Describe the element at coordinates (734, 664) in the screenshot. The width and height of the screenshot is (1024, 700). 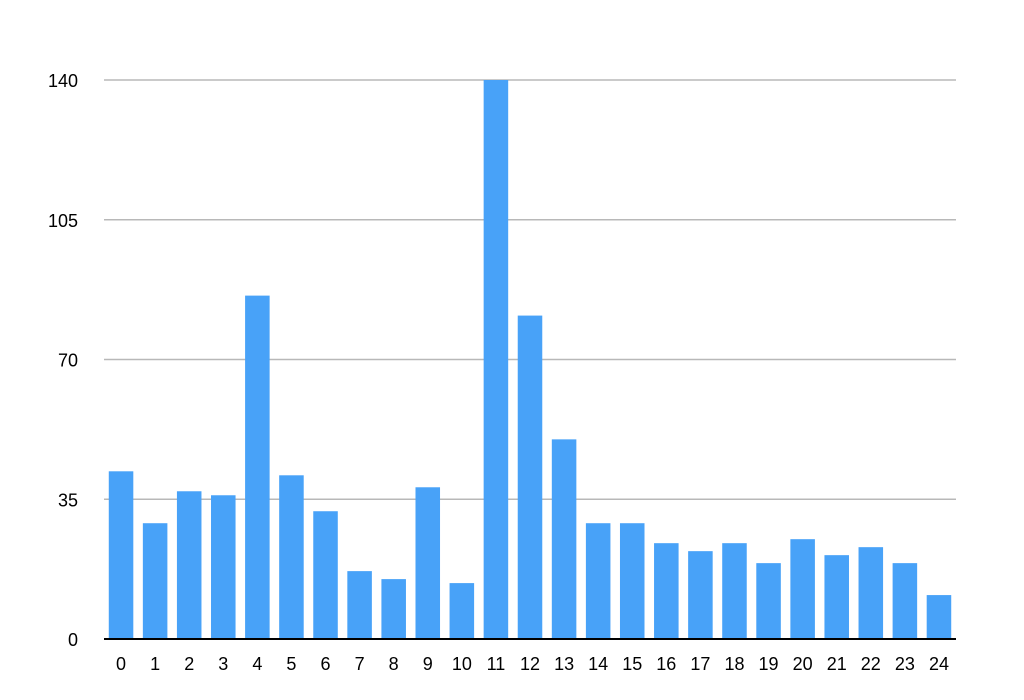
I see `x-tick-label: 18` at that location.